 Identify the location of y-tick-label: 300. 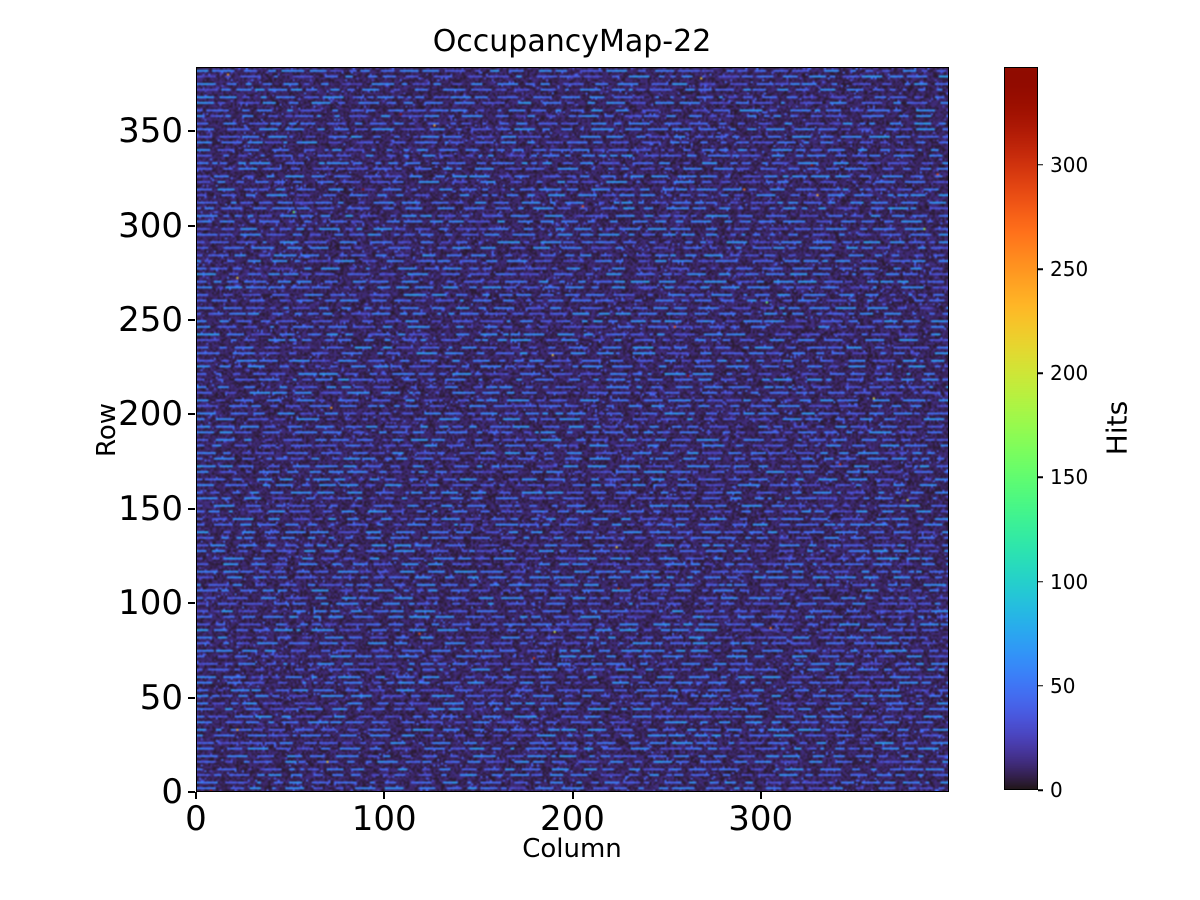
(150, 225).